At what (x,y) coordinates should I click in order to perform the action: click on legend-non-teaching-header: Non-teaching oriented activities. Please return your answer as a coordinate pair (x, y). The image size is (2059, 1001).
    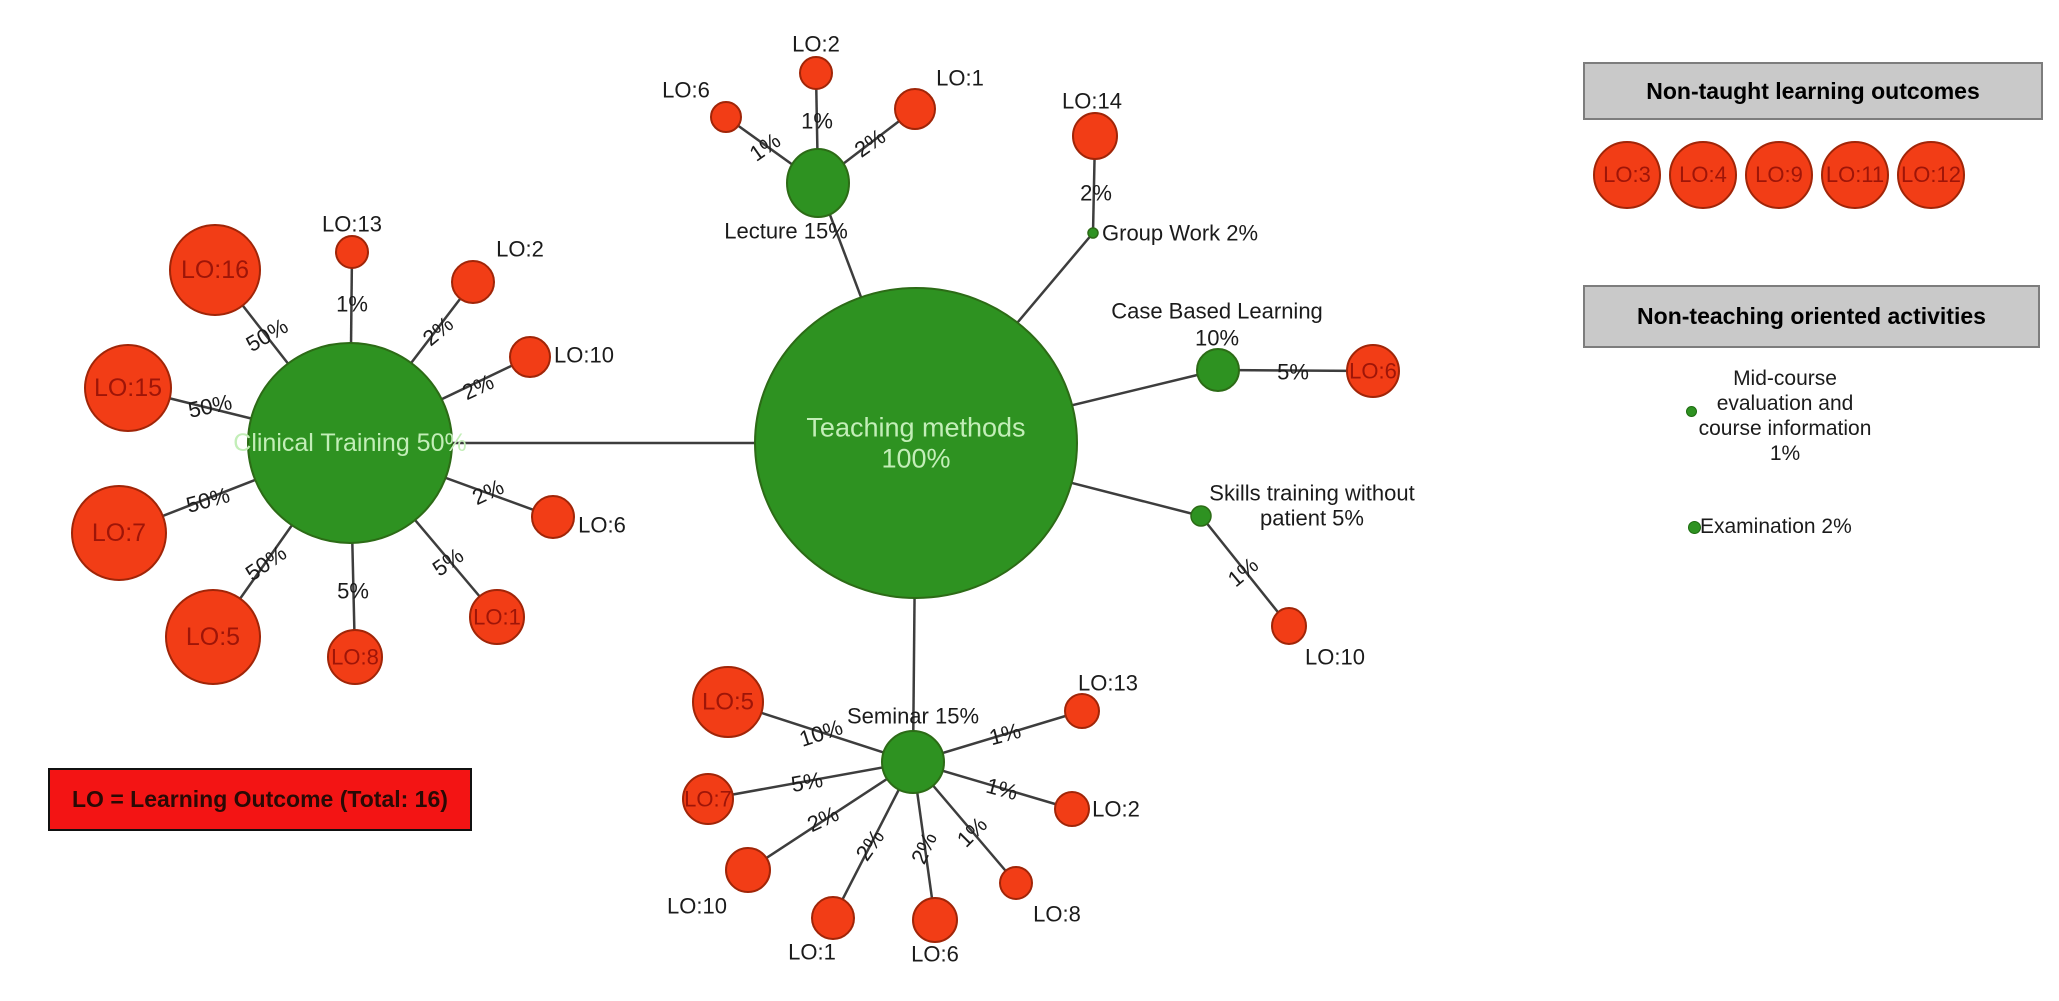
    Looking at the image, I should click on (1811, 316).